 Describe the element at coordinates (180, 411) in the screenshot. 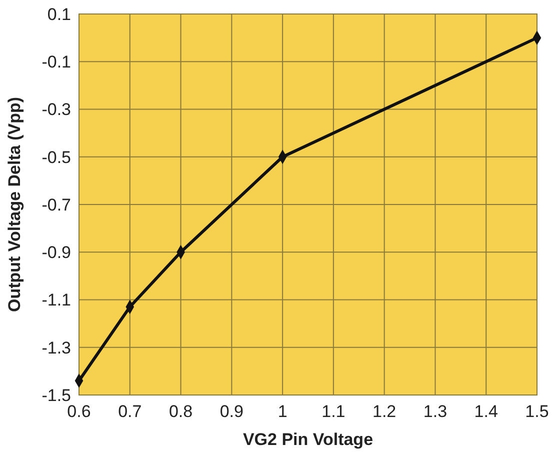

I see `x-tick-label: 0.8` at that location.